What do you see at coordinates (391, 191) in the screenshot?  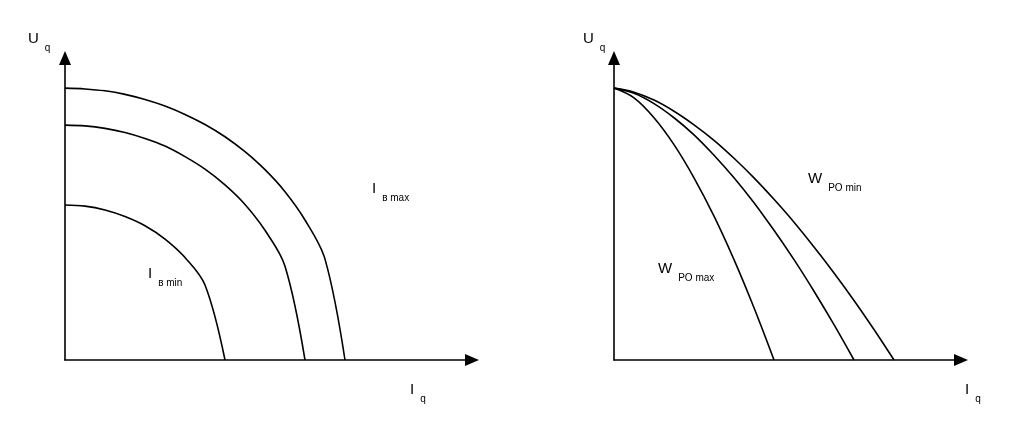 I see `annotation: Iв max` at bounding box center [391, 191].